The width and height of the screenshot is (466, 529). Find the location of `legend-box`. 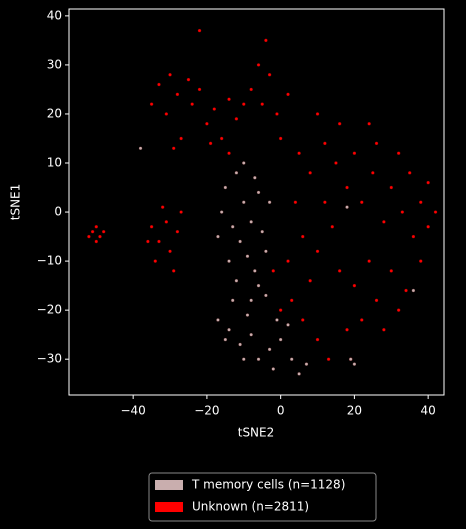

legend-box is located at coordinates (262, 497).